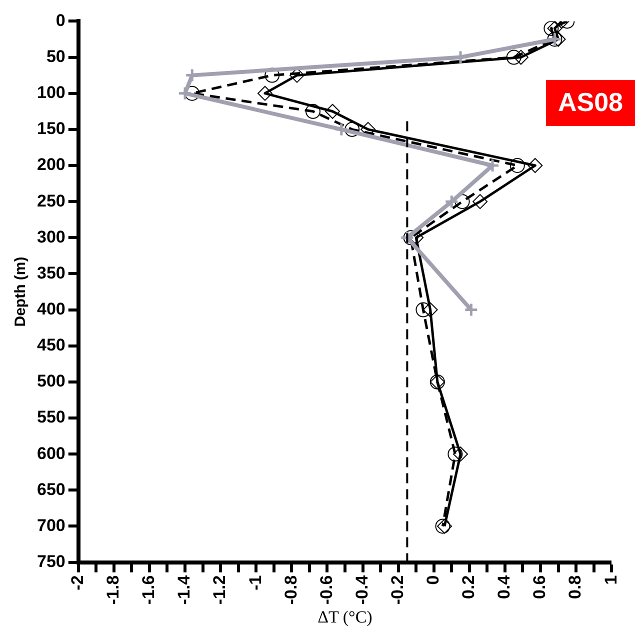 Image resolution: width=643 pixels, height=640 pixels. I want to click on x-tick-label: -2, so click(78, 582).